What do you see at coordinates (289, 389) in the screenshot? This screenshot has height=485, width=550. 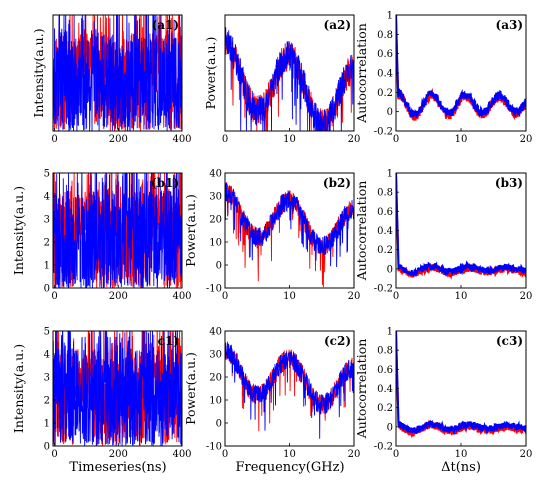 I see `plot-area-c2` at bounding box center [289, 389].